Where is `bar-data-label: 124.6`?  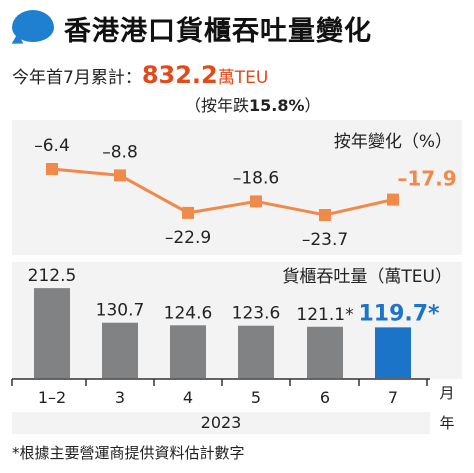
bar-data-label: 124.6 is located at coordinates (188, 313).